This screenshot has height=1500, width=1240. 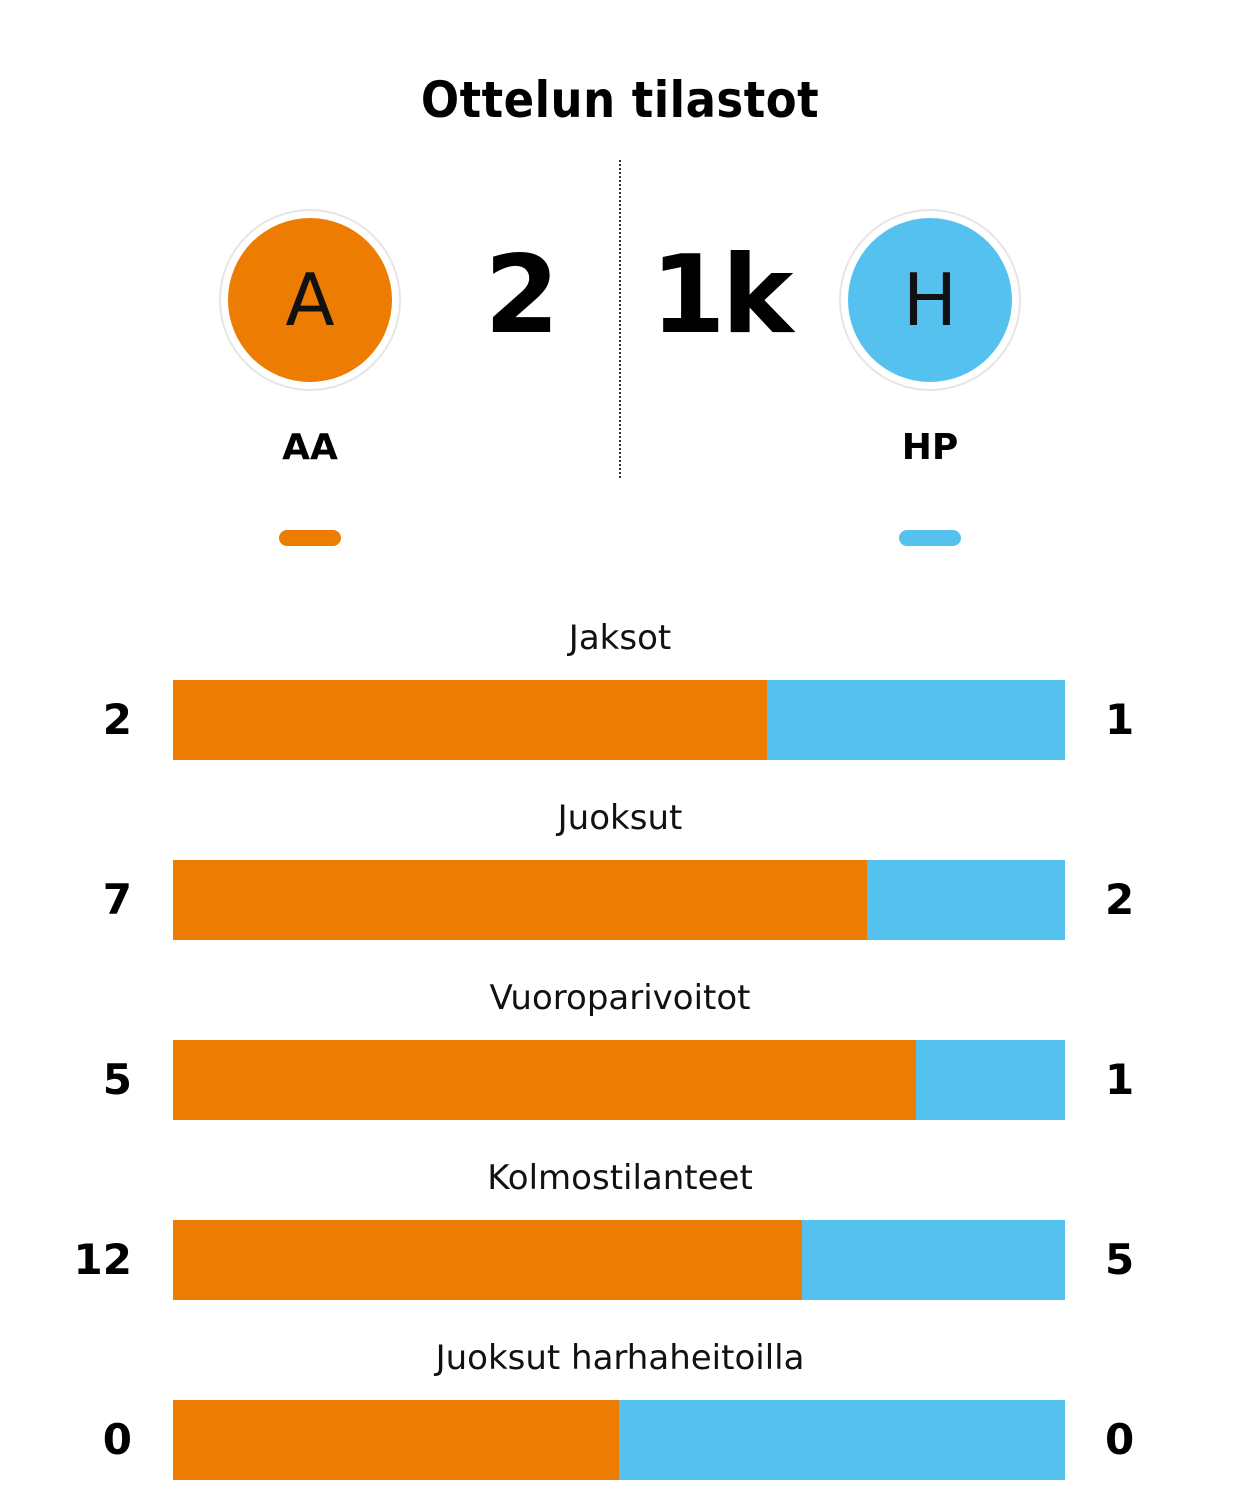 I want to click on home-team-name: AA, so click(x=310, y=447).